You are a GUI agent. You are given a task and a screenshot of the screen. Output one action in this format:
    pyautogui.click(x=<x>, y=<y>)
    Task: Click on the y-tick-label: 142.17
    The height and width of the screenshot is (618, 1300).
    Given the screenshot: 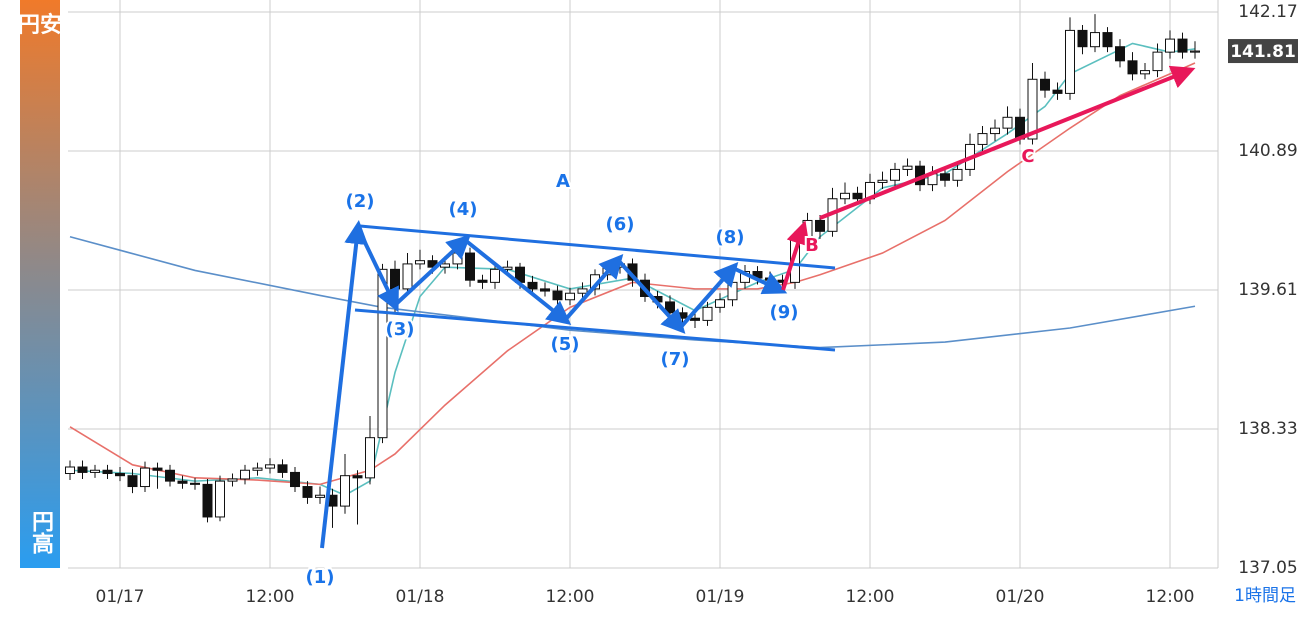 What is the action you would take?
    pyautogui.click(x=1267, y=12)
    